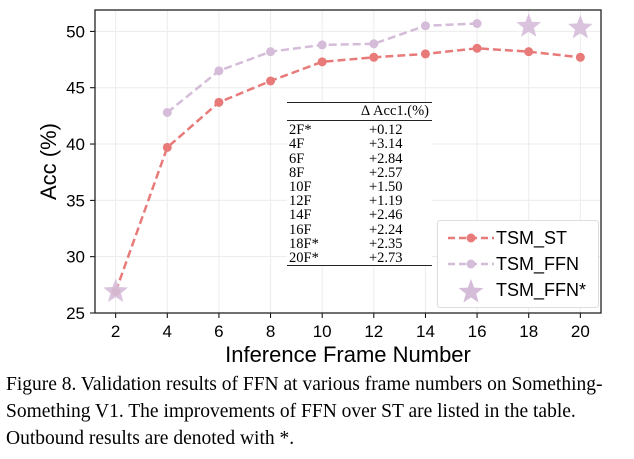 The height and width of the screenshot is (459, 634). I want to click on x-tick-label: 18, so click(528, 331).